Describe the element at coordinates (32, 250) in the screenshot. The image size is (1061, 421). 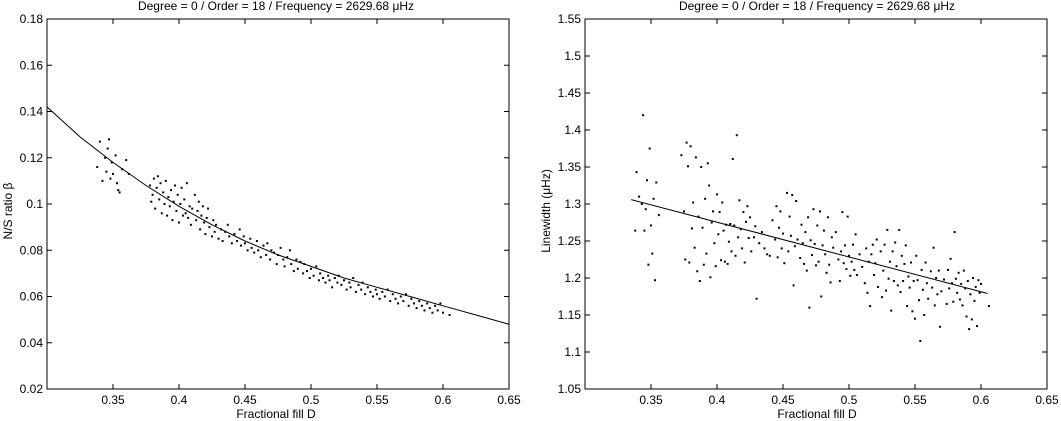
I see `y-tick-label: 0.08` at that location.